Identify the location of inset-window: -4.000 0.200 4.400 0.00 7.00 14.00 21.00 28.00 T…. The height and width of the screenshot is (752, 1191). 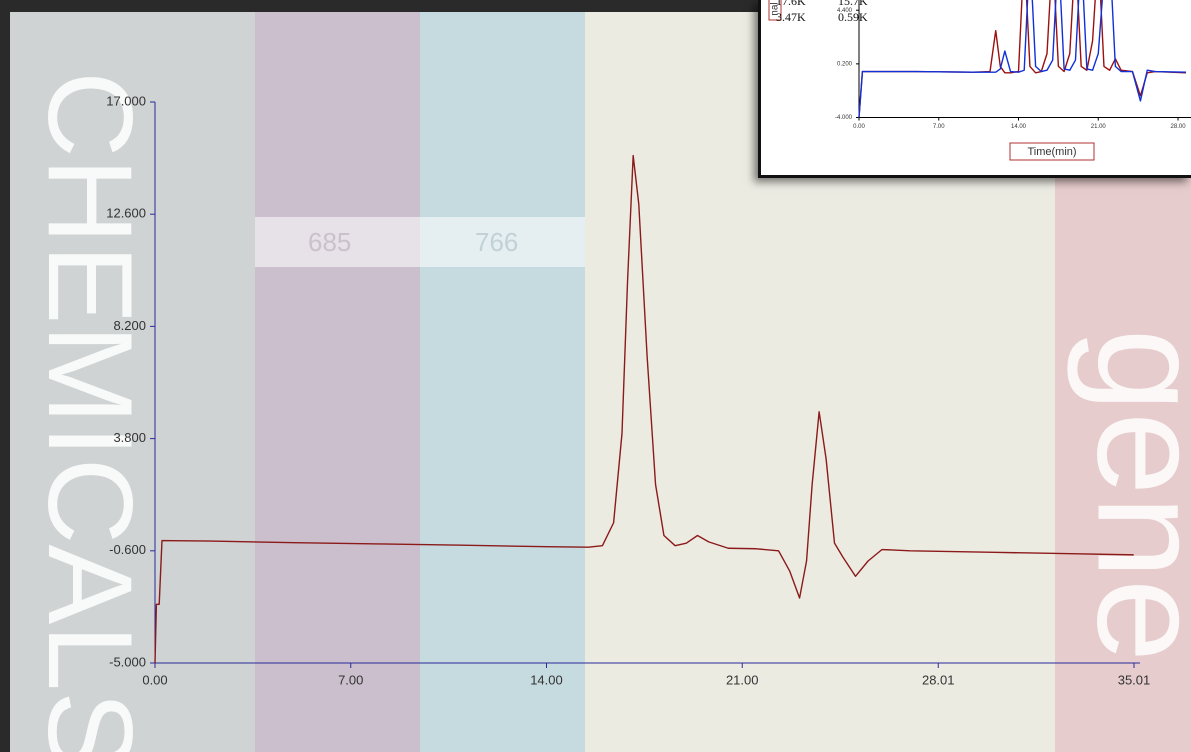
(974, 89).